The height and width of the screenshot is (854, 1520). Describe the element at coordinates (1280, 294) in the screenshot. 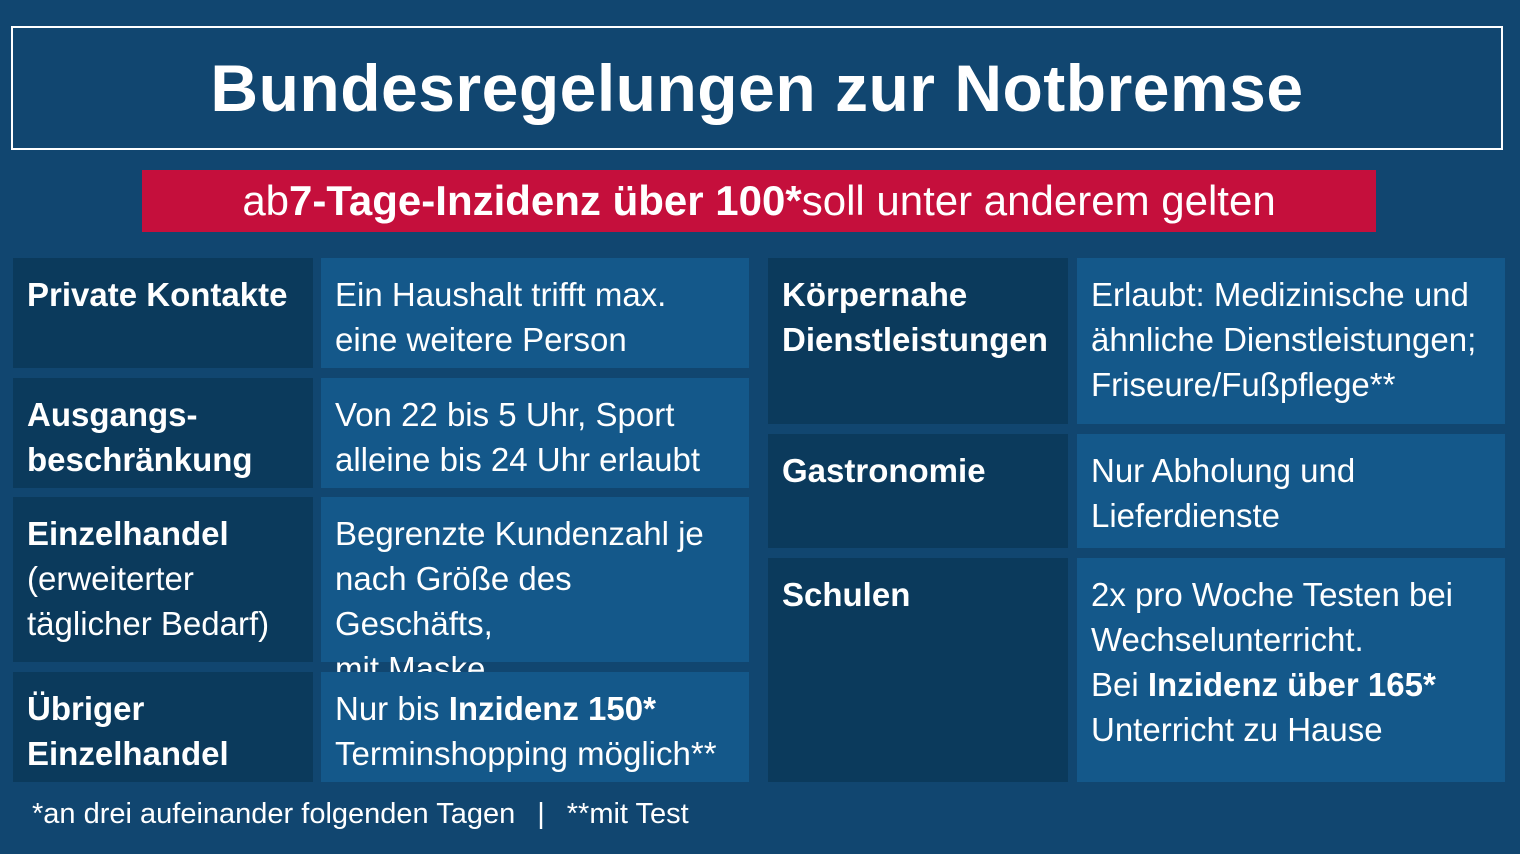

I see `rule-value-line: Erlaubt: Medizinische und` at that location.